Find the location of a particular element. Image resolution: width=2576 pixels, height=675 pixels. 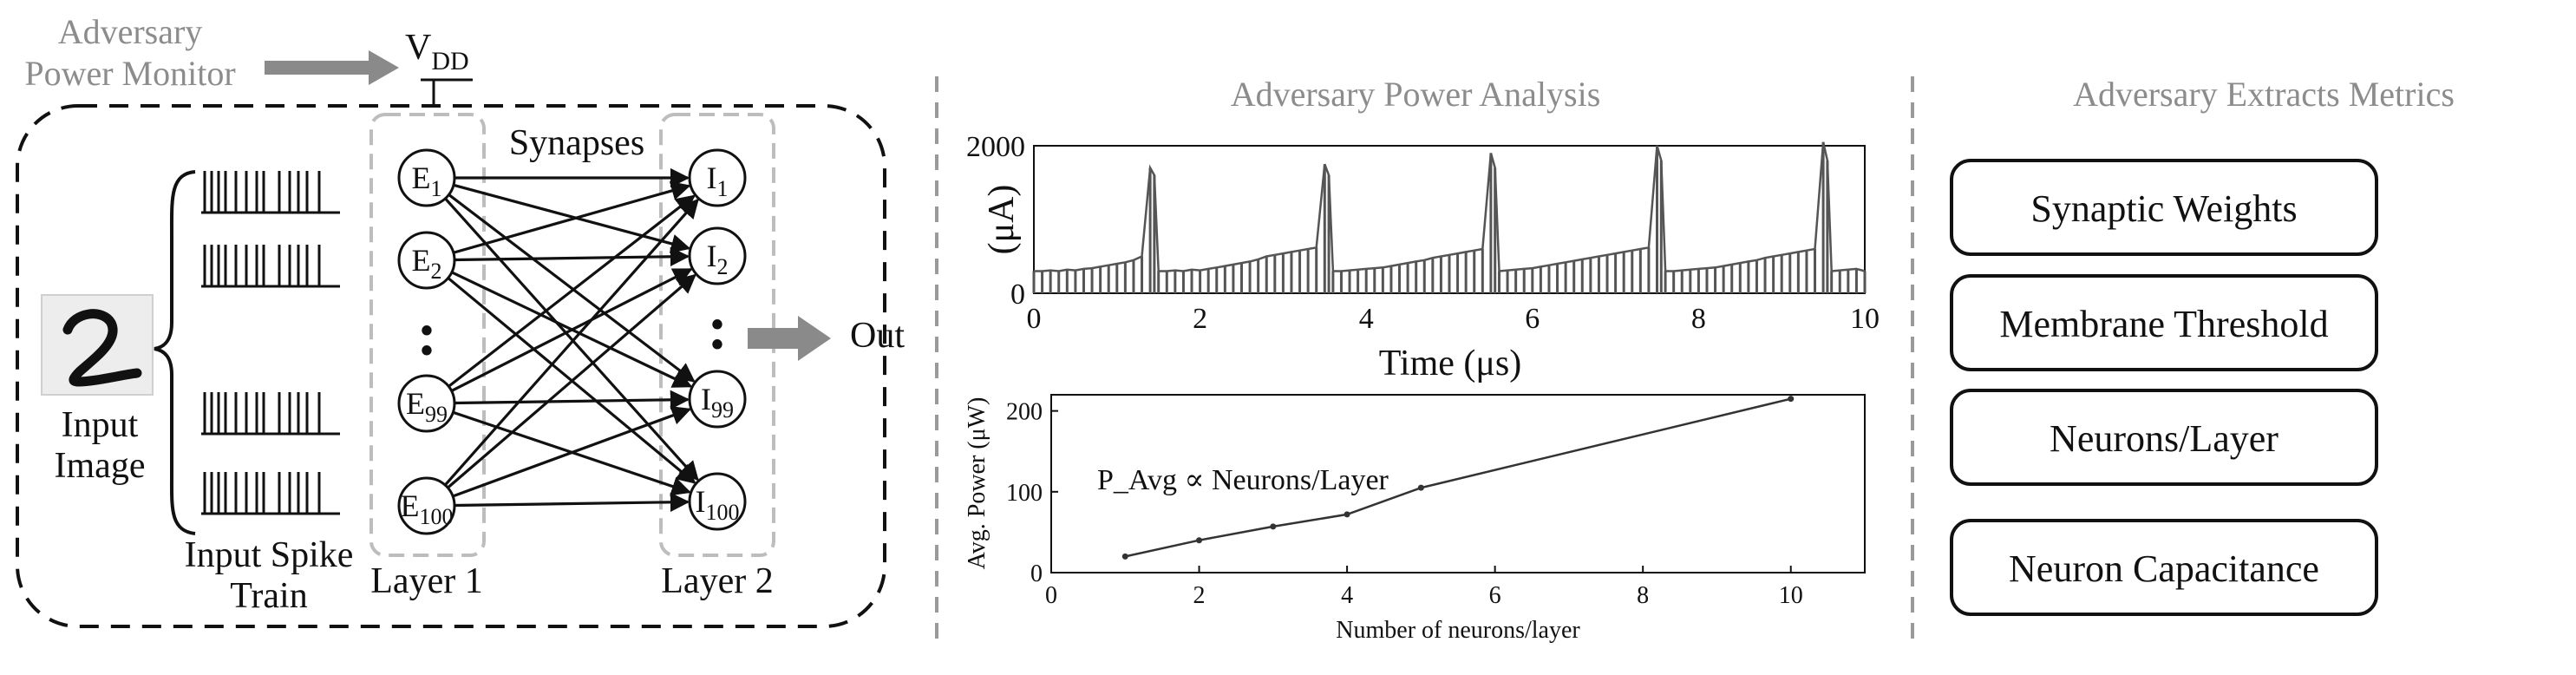

metric-label: Neurons/Layer is located at coordinates (2164, 438).